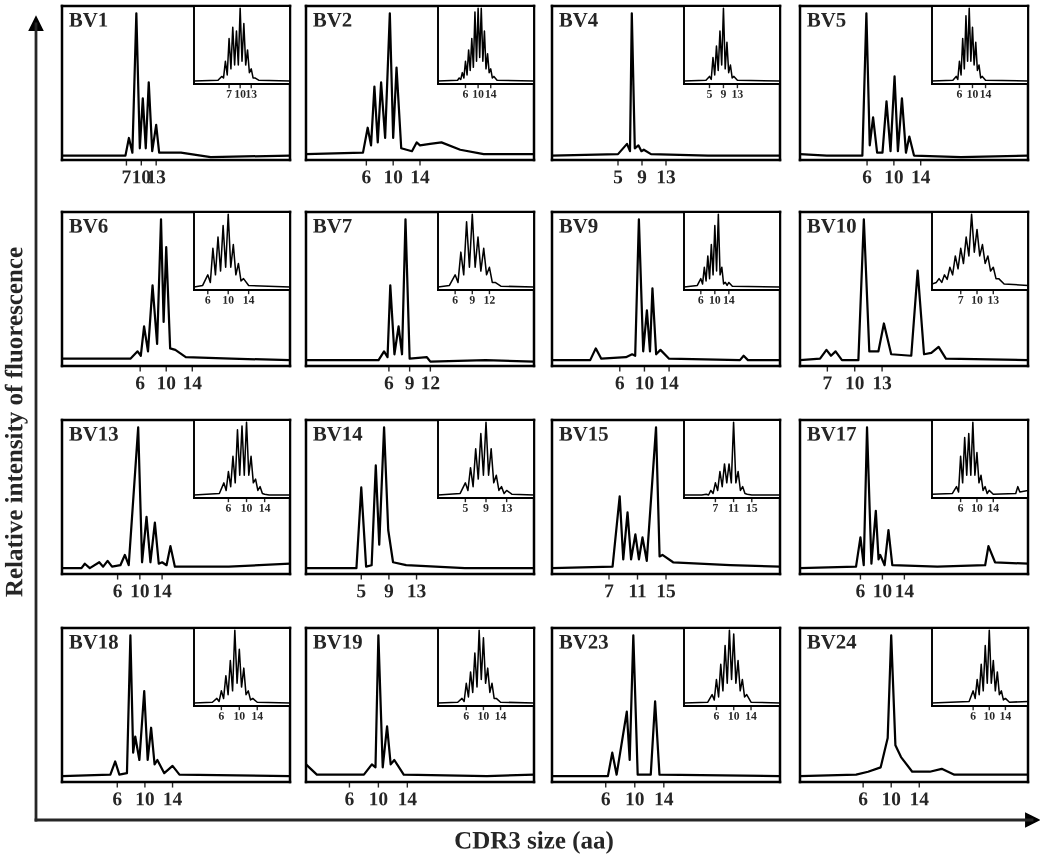  What do you see at coordinates (583, 641) in the screenshot?
I see `chart-title: BV23` at bounding box center [583, 641].